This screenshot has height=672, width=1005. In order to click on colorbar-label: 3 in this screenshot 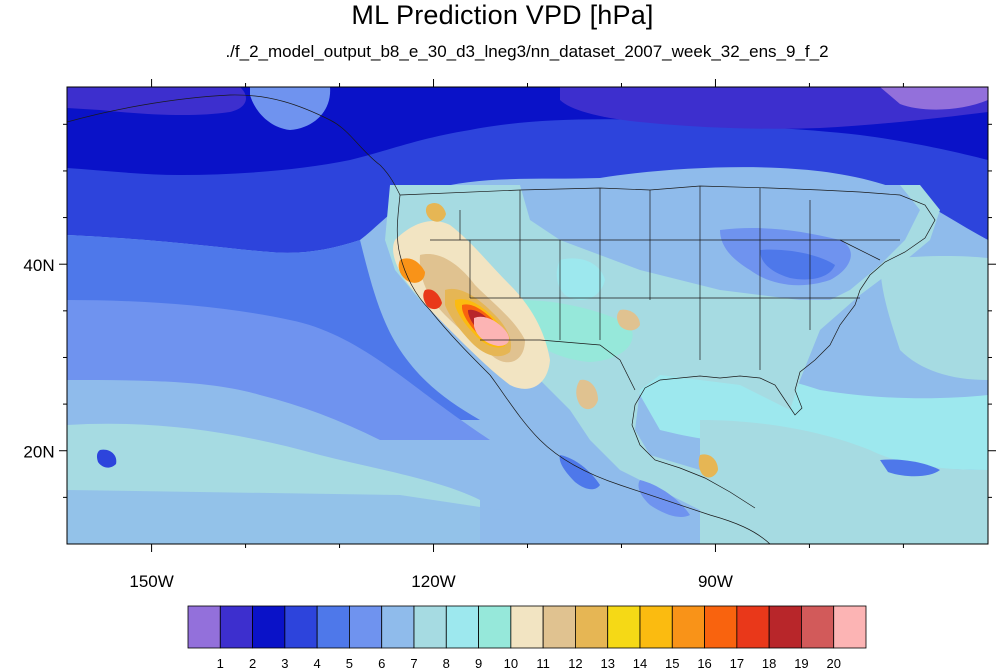, I will do `click(284, 663)`.